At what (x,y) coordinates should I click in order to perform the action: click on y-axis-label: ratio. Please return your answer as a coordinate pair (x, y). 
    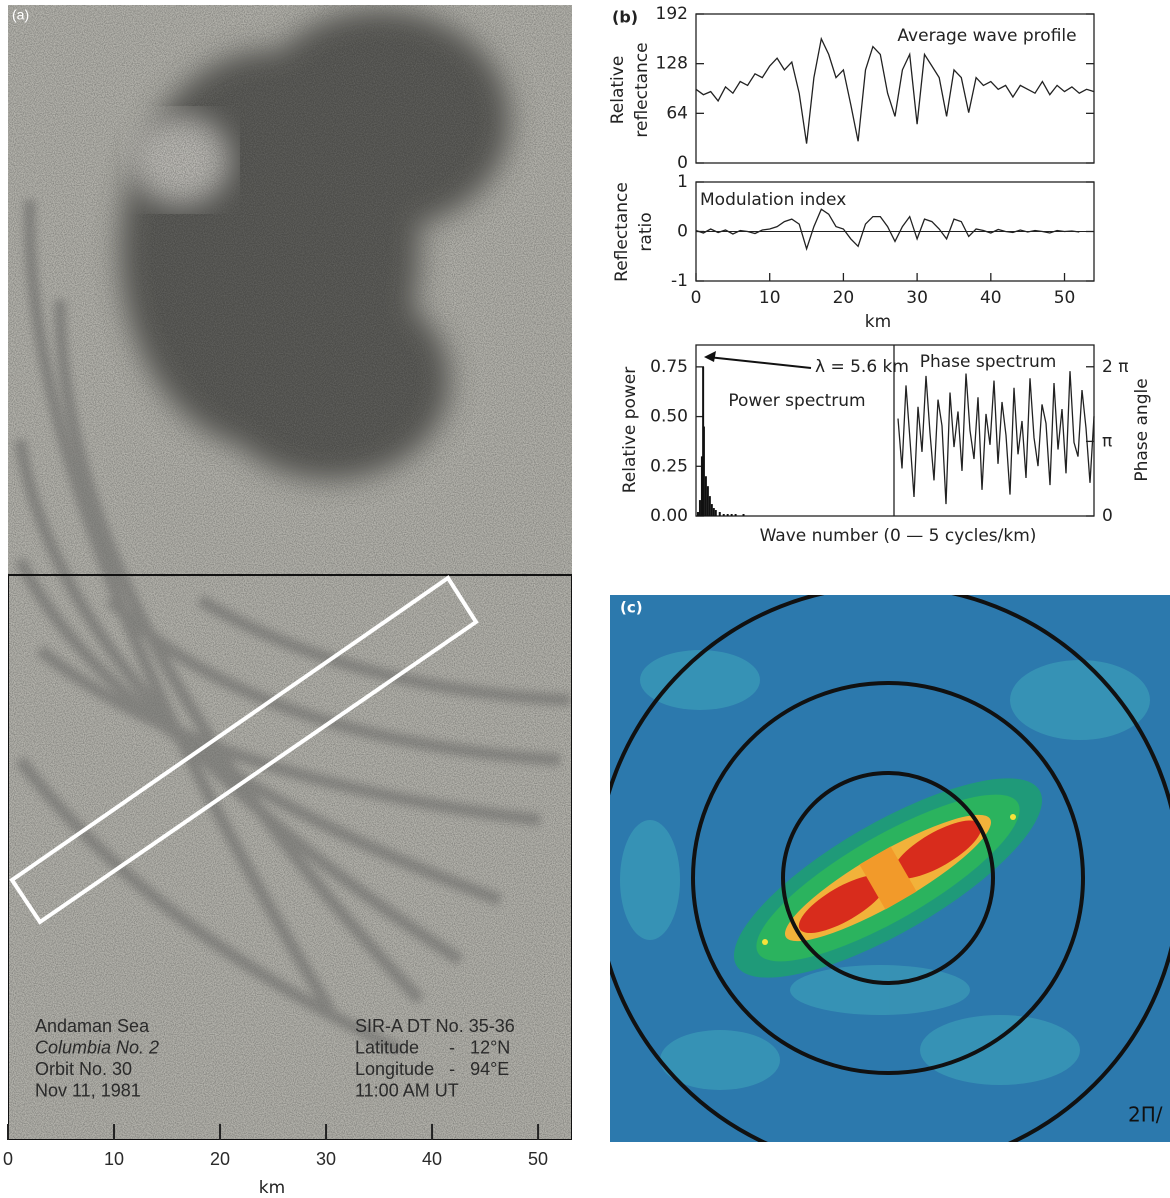
    Looking at the image, I should click on (646, 231).